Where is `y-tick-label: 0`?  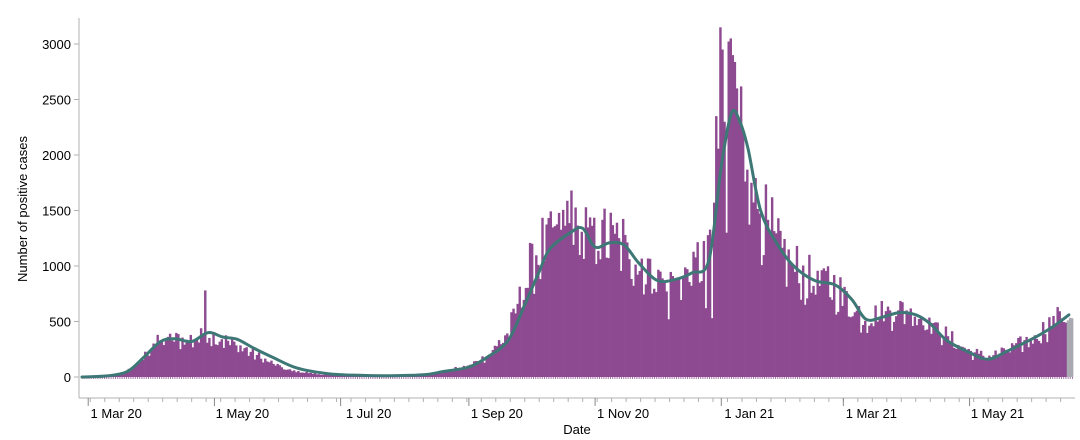 y-tick-label: 0 is located at coordinates (67, 377).